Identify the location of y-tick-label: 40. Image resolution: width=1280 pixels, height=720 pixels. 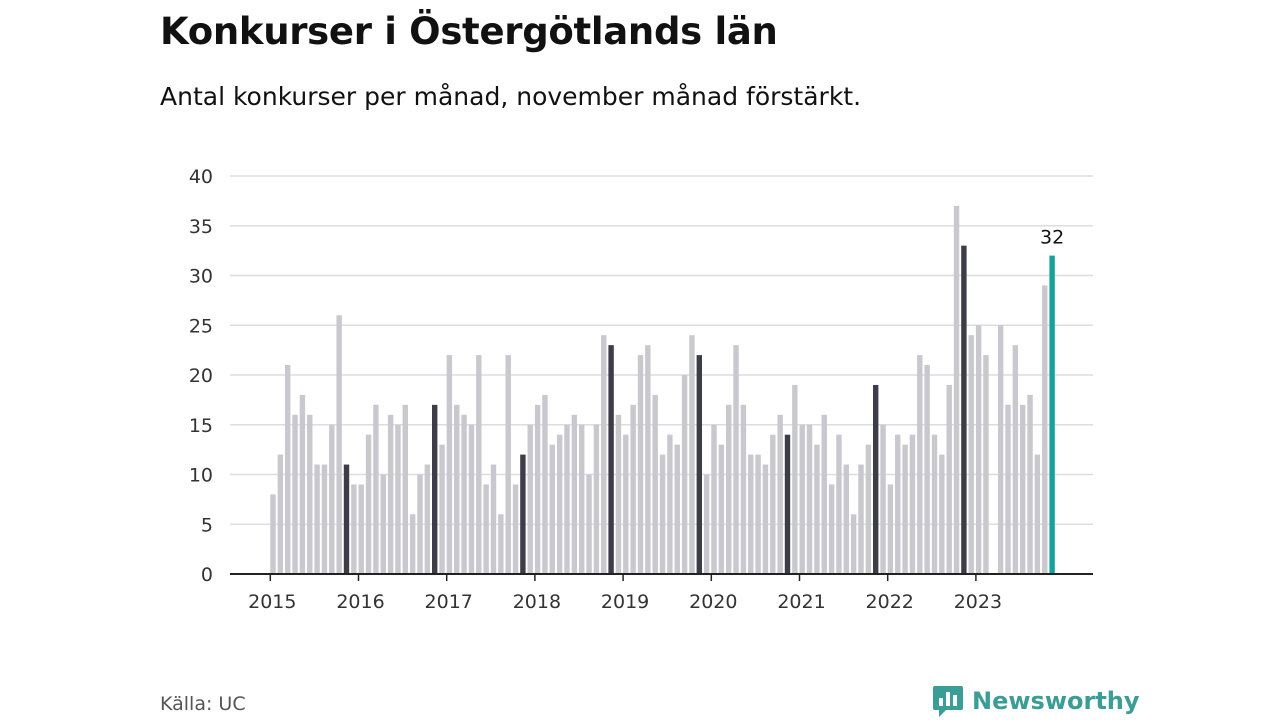
(201, 177).